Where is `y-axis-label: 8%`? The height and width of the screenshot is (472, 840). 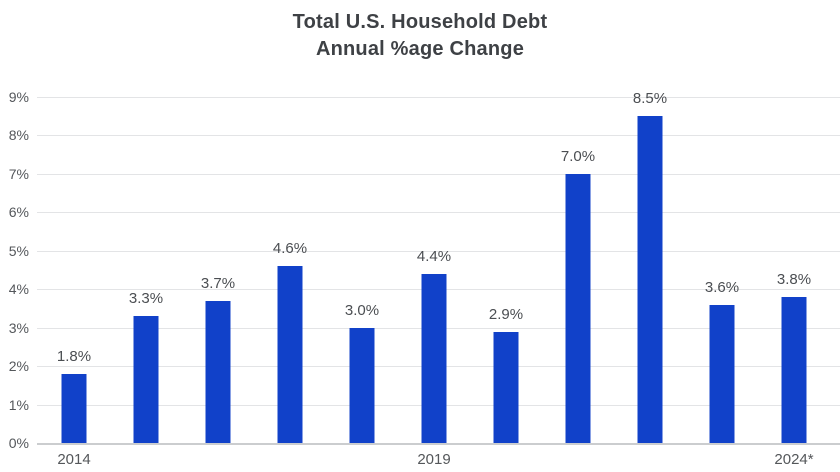
y-axis-label: 8% is located at coordinates (18, 135).